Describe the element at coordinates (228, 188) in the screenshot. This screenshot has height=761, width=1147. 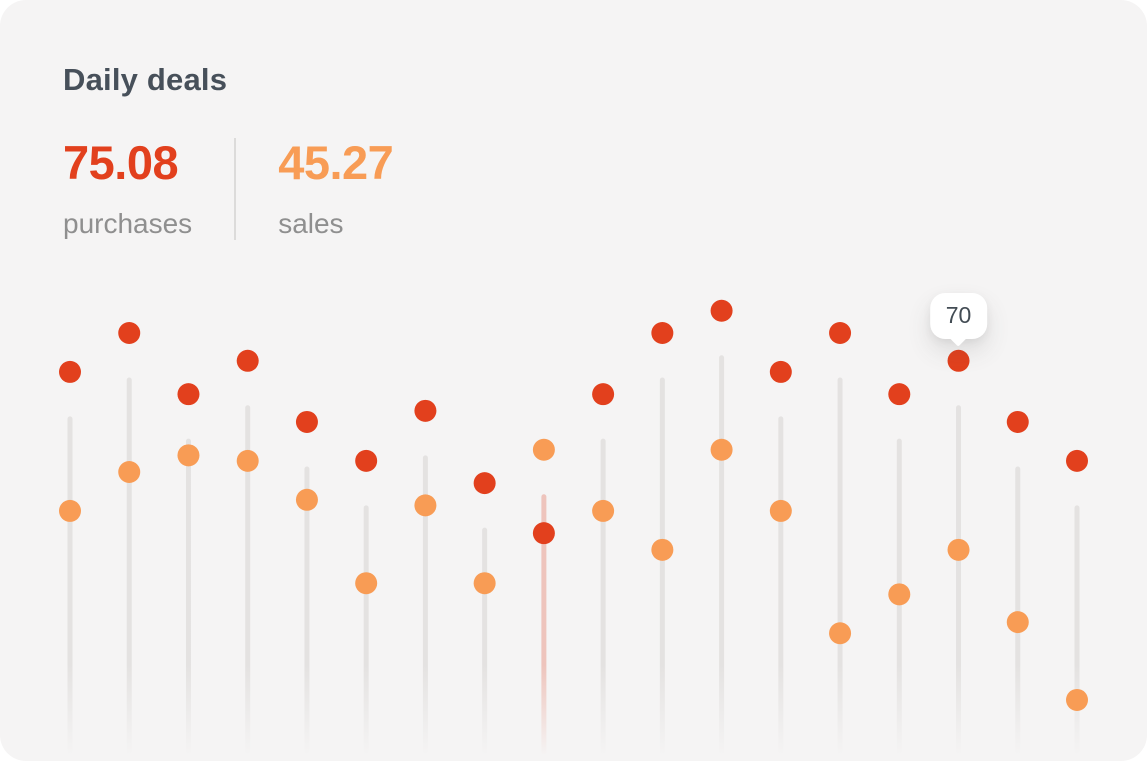
I see `stats-row: 75.08 purchases 45.27 sales` at that location.